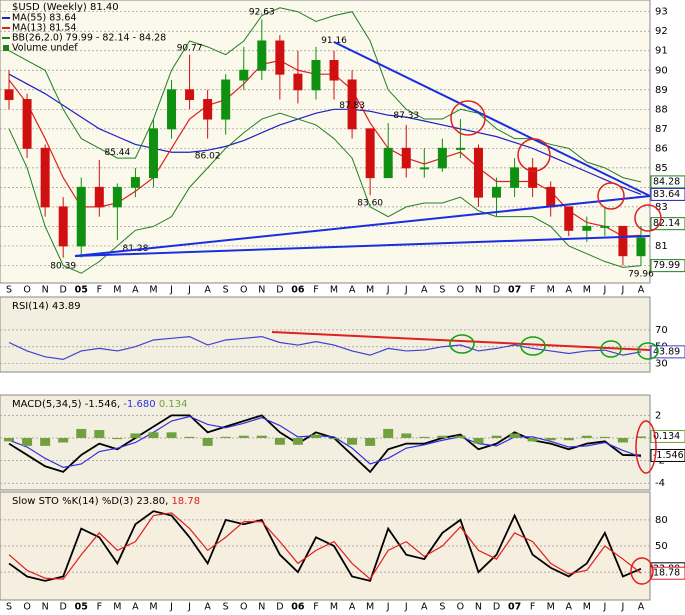 The height and width of the screenshot is (615, 685). I want to click on rsi-trend-line, so click(461, 341).